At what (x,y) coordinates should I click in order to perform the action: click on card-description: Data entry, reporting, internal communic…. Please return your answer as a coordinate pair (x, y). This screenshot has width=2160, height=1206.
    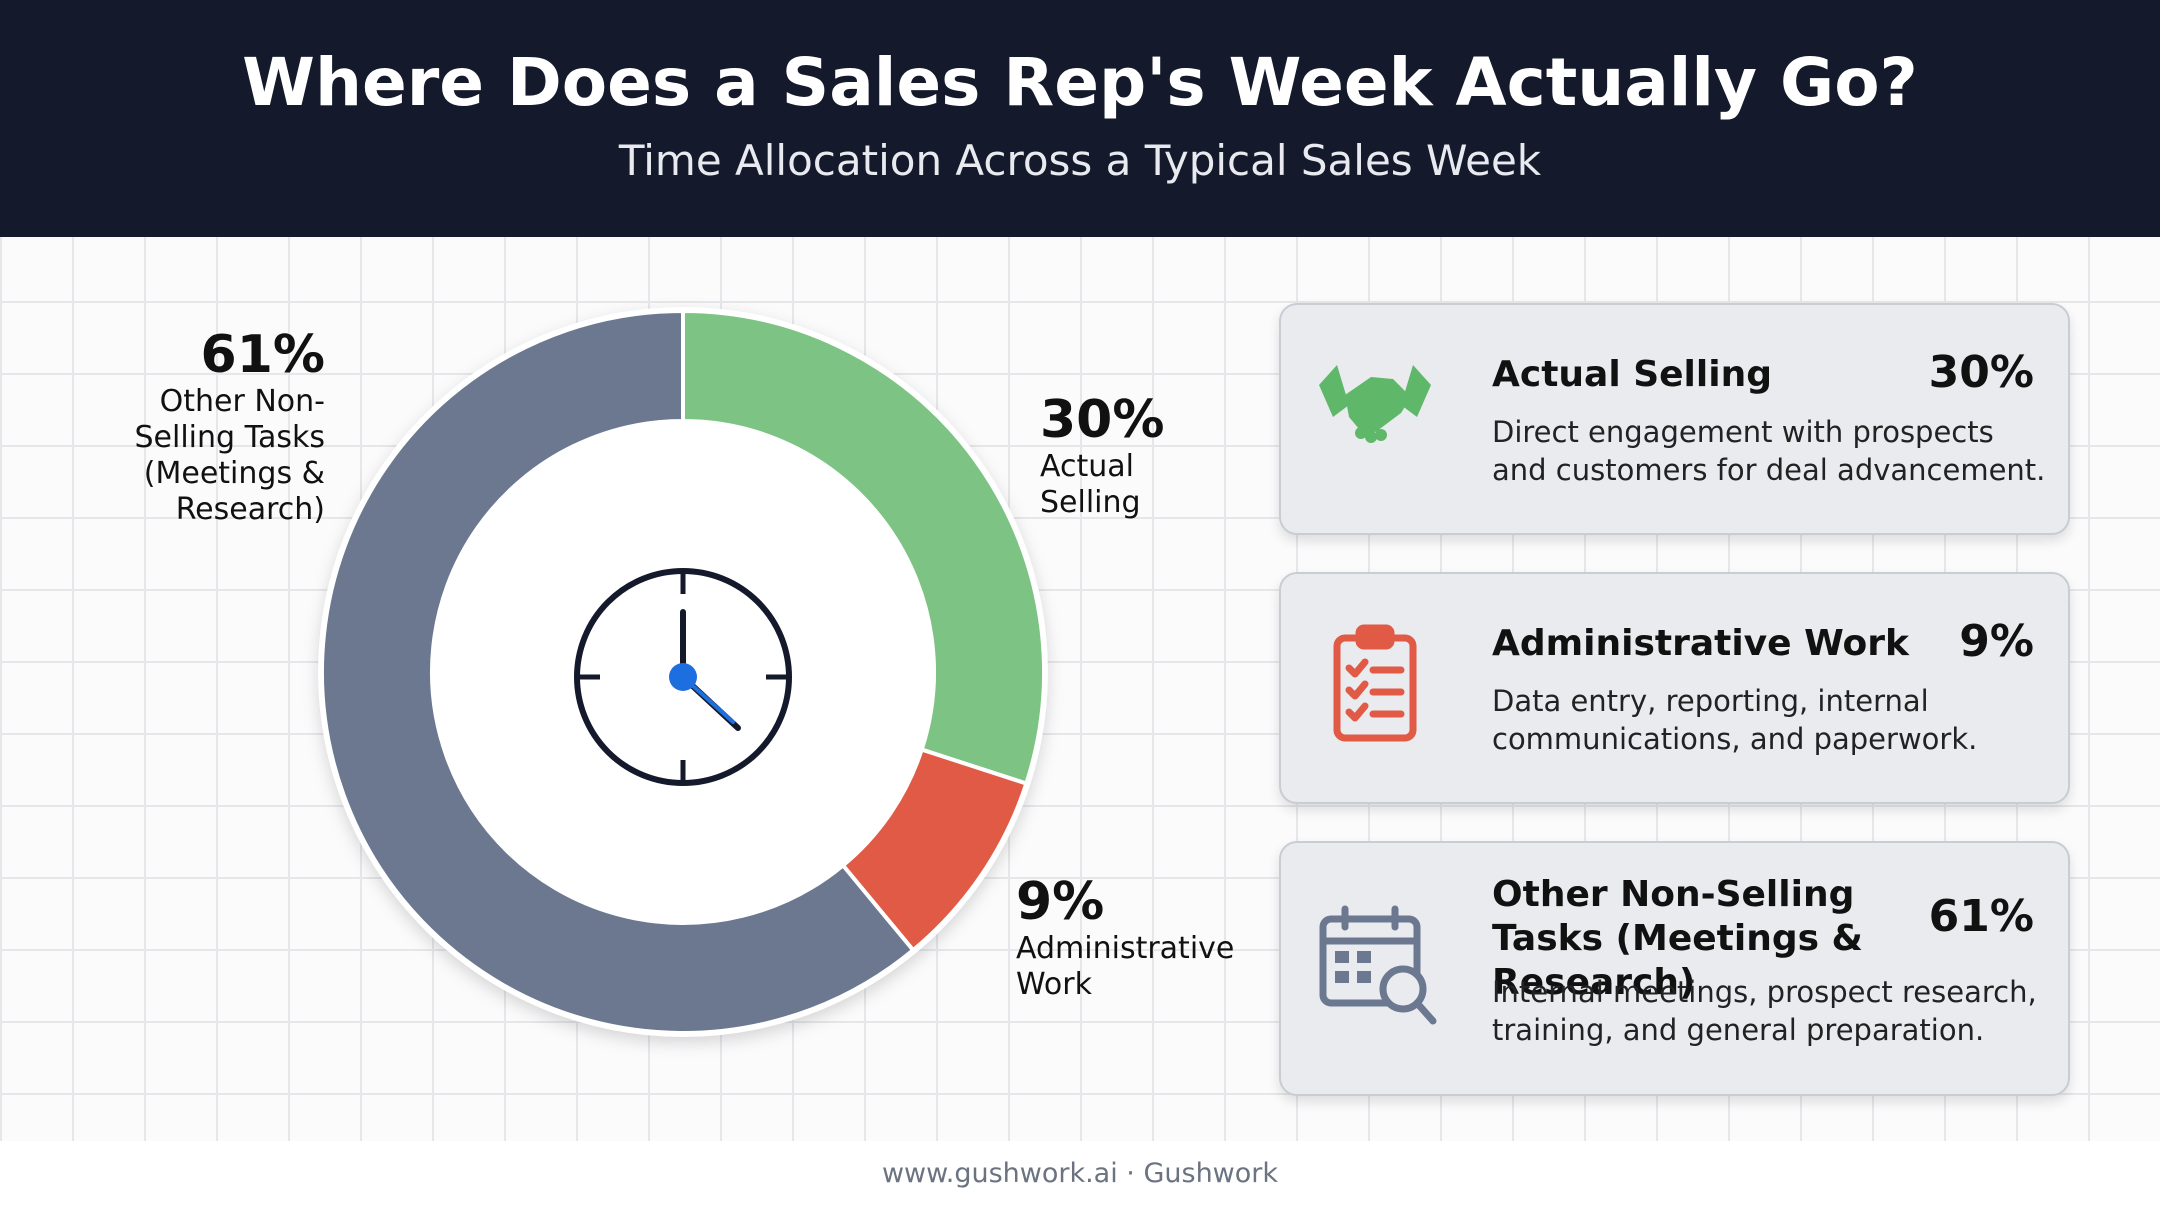
    Looking at the image, I should click on (1735, 720).